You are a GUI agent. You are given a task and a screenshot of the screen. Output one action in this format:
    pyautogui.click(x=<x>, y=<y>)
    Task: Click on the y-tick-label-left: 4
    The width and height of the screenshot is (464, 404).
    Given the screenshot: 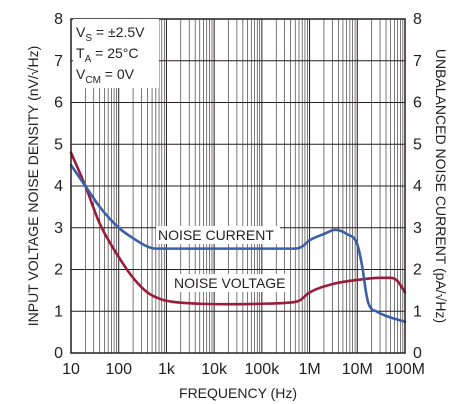 What is the action you would take?
    pyautogui.click(x=58, y=186)
    